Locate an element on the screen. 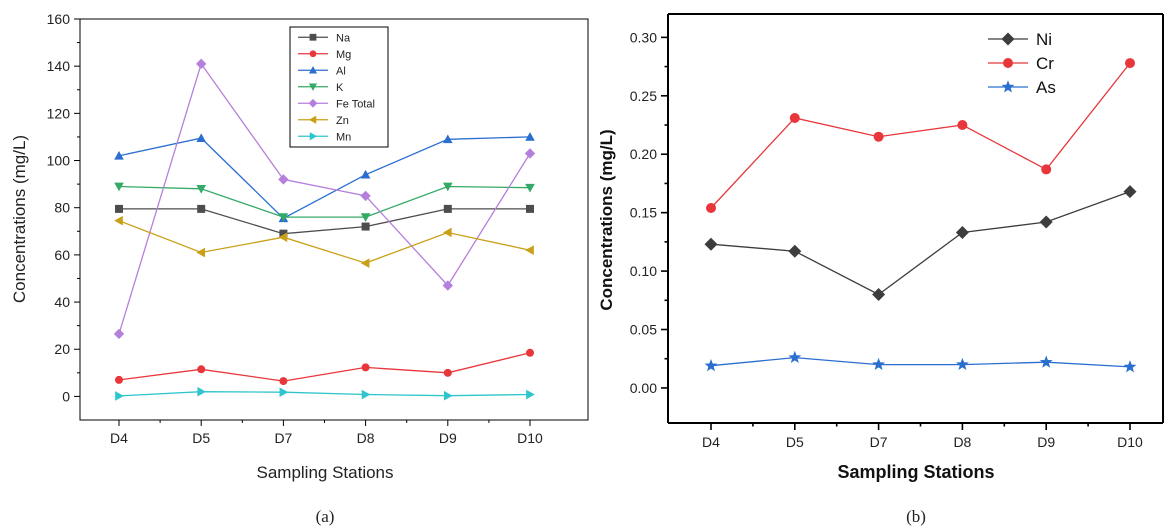 Image resolution: width=1173 pixels, height=531 pixels. panel-a-series-mn is located at coordinates (325, 393).